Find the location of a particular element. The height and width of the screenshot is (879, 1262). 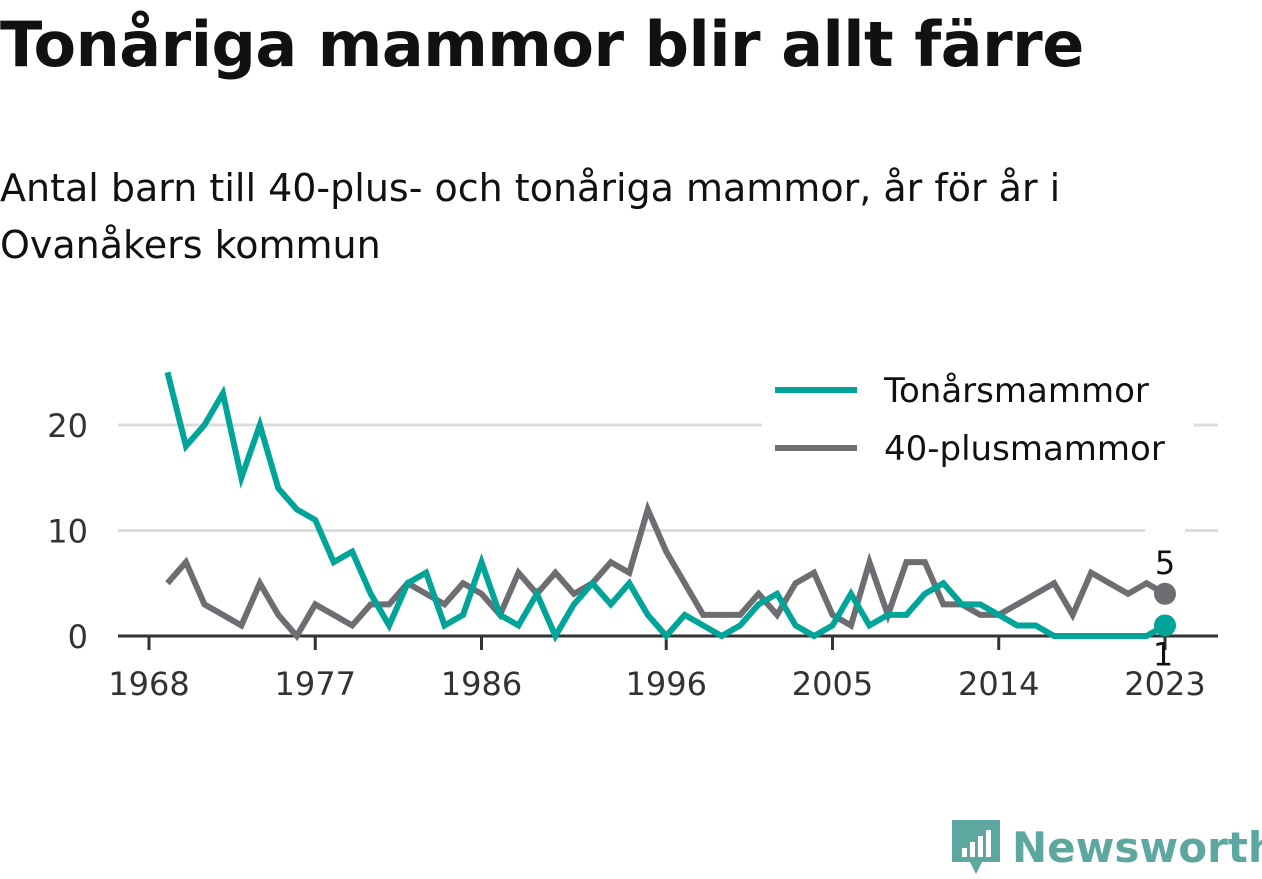

y-tick-label-10: 10 is located at coordinates (67, 532).